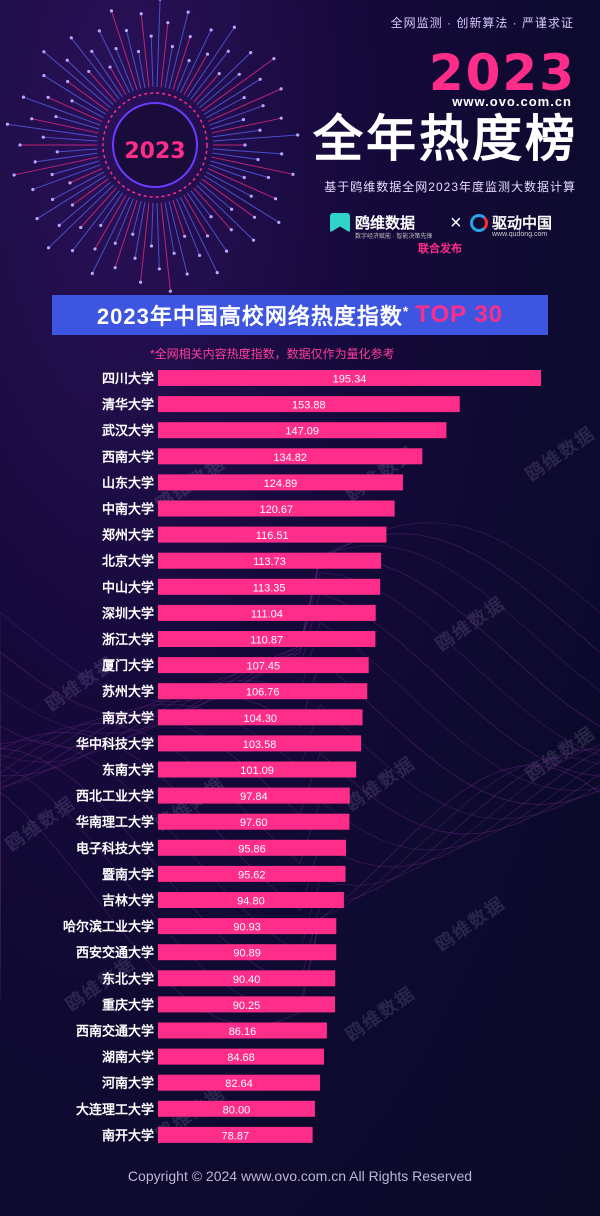 Image resolution: width=600 pixels, height=1216 pixels. What do you see at coordinates (128, 666) in the screenshot?
I see `category-label: 厦门大学` at bounding box center [128, 666].